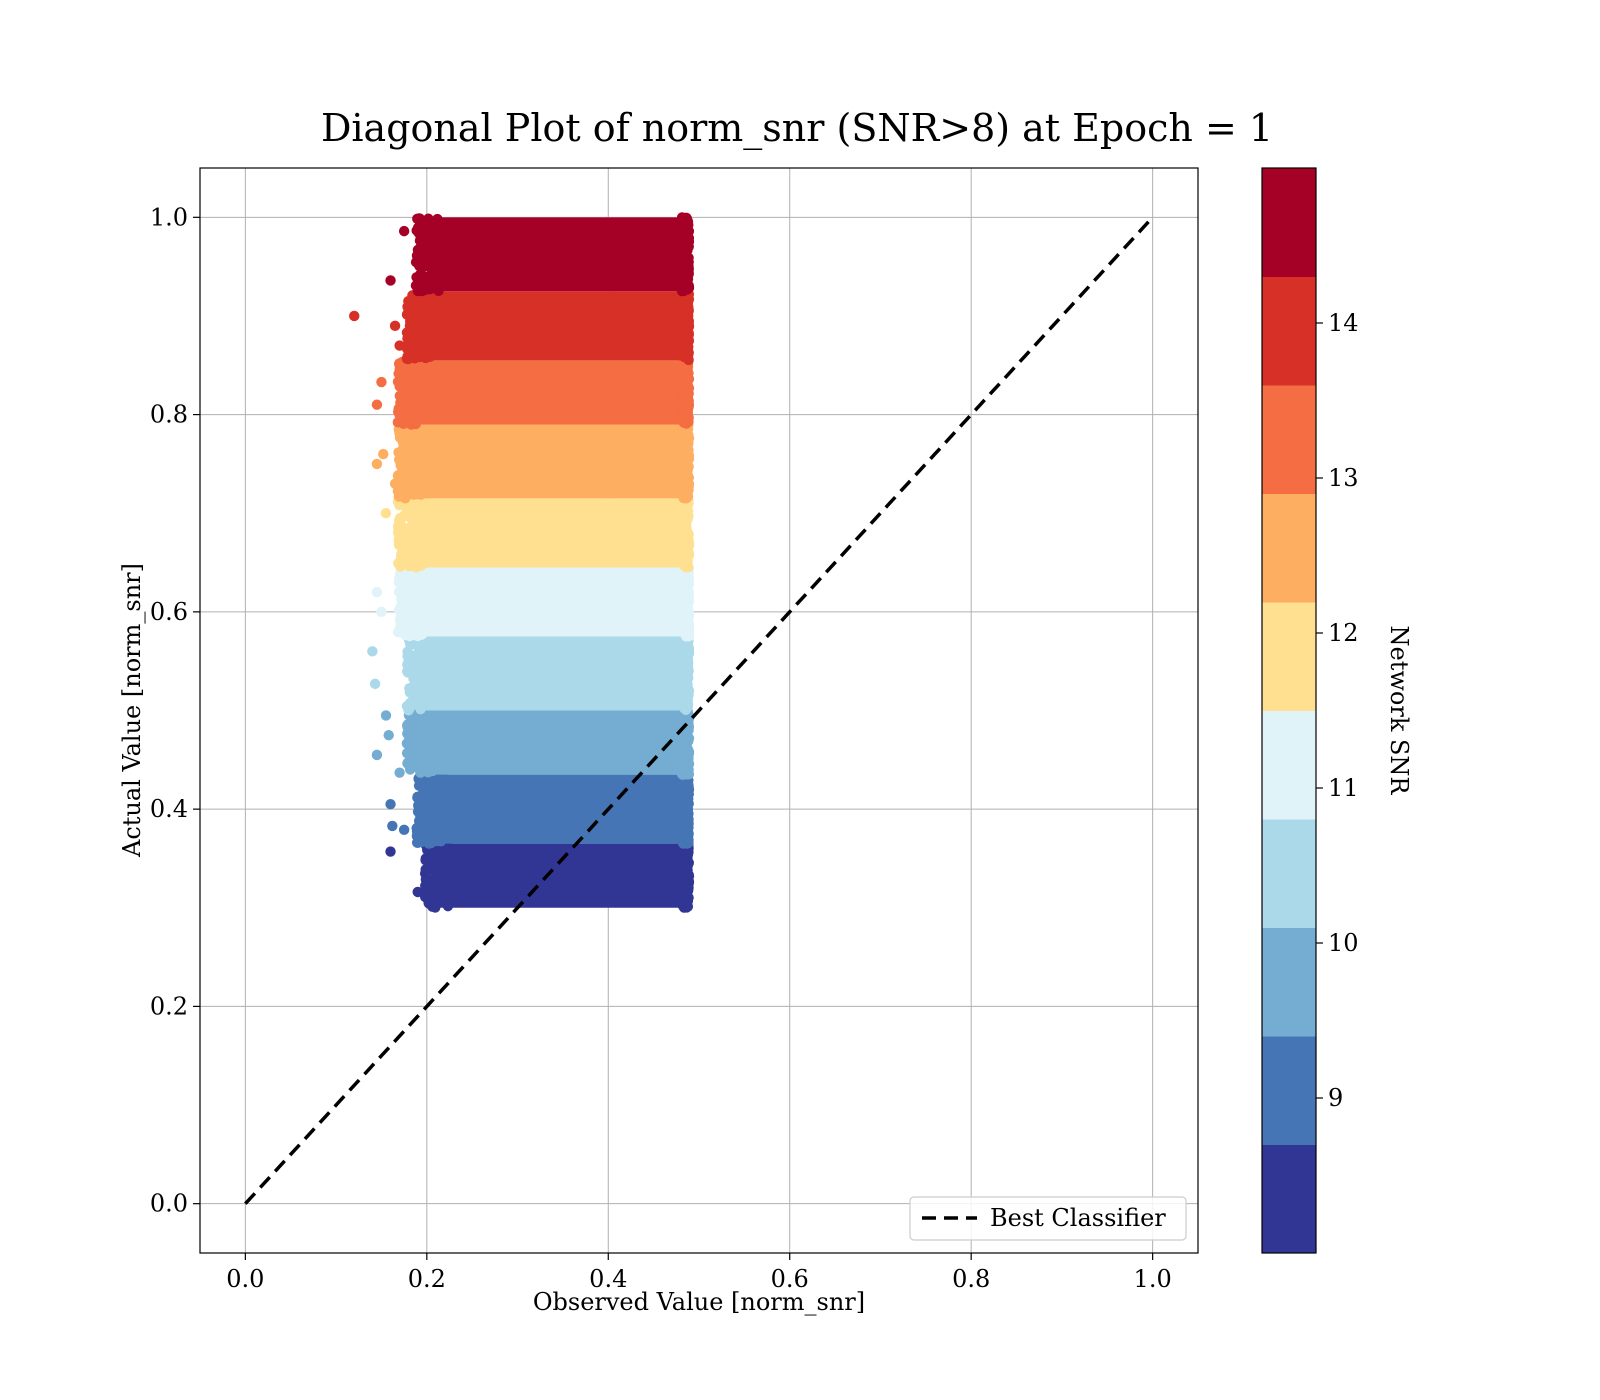  I want to click on y-axis-label: Actual Value [norm_snr], so click(132, 710).